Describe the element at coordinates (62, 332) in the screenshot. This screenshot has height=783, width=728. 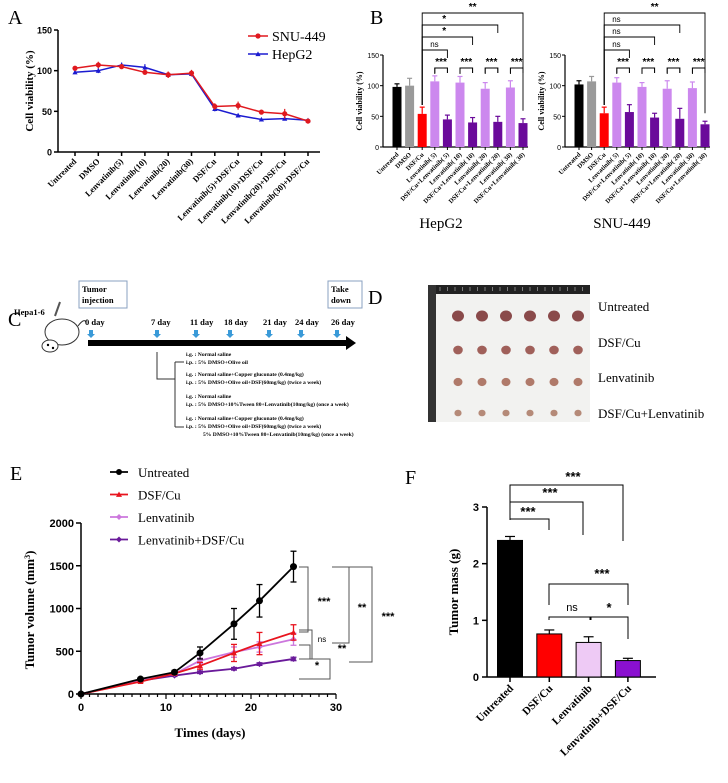
I see `mouse-body` at that location.